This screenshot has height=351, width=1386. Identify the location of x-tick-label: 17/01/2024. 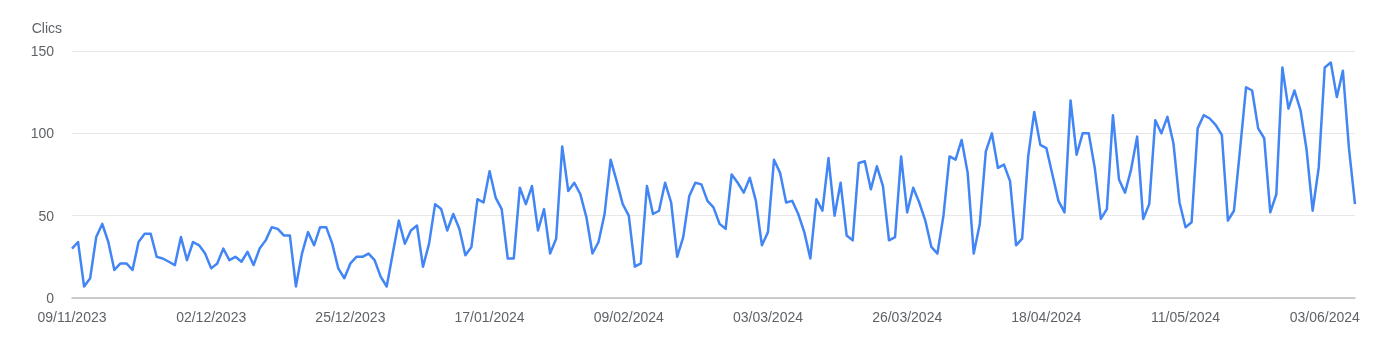
(489, 317).